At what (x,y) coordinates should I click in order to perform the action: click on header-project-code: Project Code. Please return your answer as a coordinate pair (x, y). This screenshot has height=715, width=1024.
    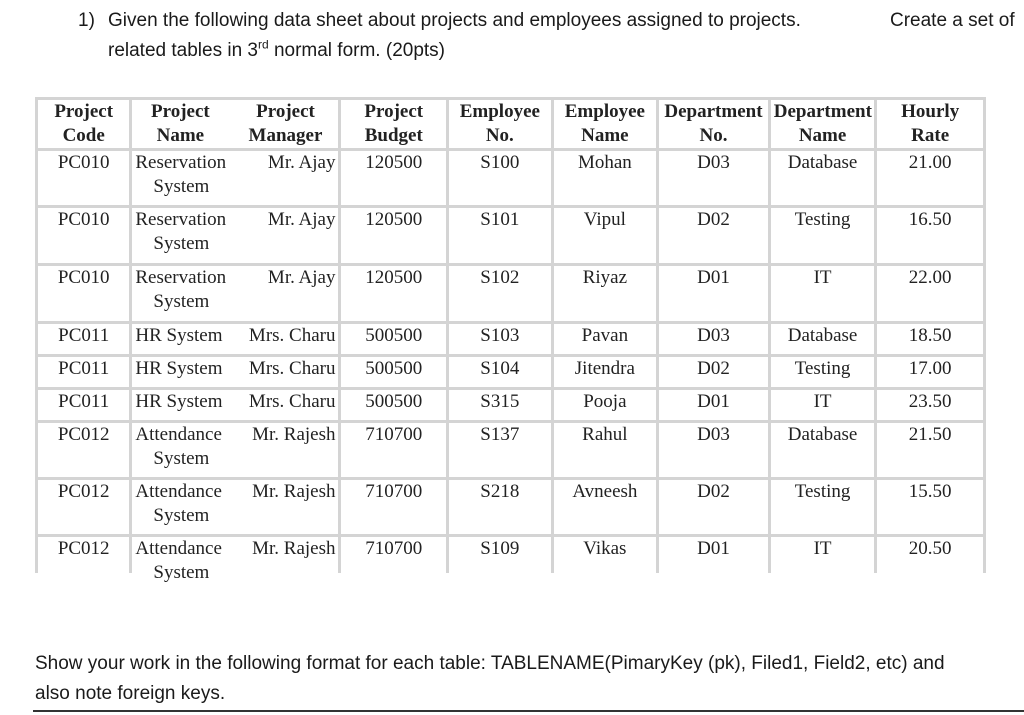
    Looking at the image, I should click on (84, 124).